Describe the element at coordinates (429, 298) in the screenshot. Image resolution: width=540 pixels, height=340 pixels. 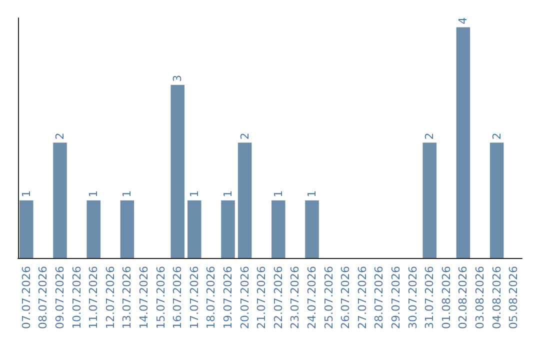
I see `x-tick-label: 31.07.2026` at that location.